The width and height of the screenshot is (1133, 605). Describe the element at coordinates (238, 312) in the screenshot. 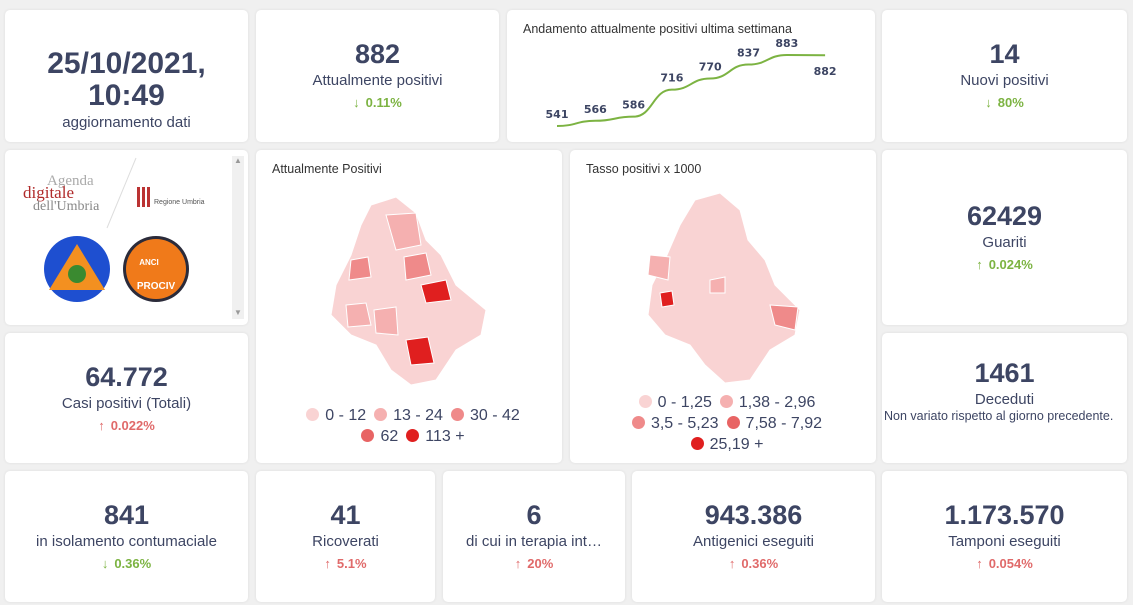

I see `scroll-down-icon: ▼` at that location.